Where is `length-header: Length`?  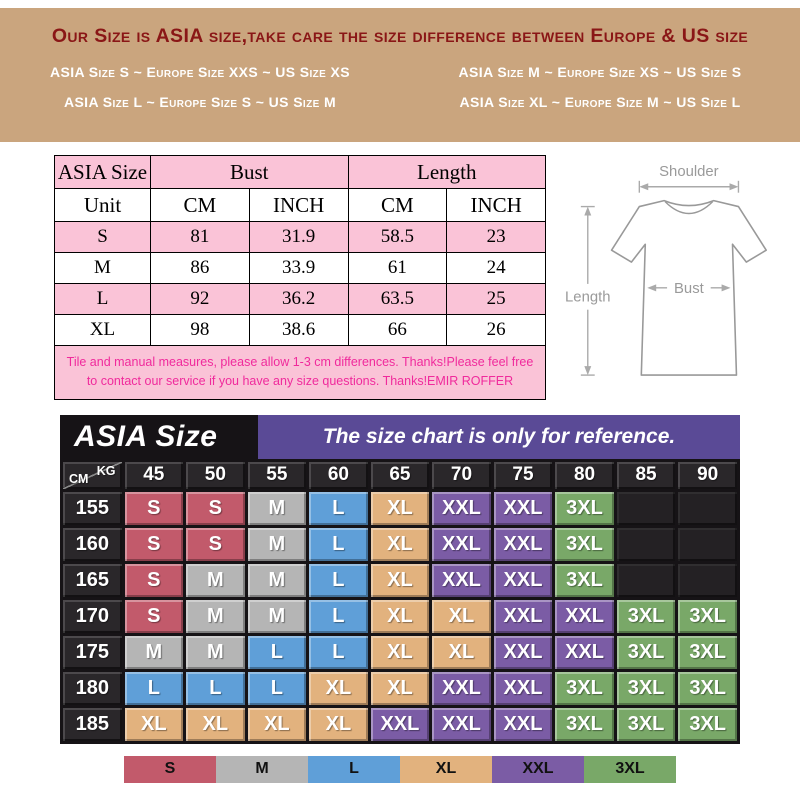
length-header: Length is located at coordinates (446, 172).